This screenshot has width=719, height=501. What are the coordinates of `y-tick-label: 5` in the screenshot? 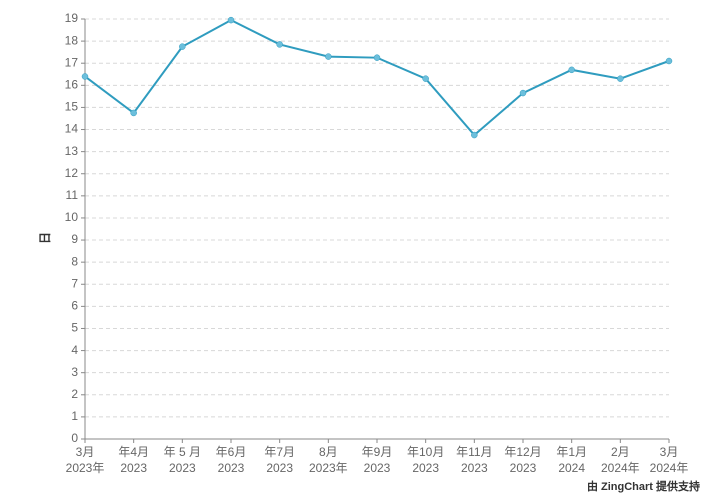 It's located at (74, 328).